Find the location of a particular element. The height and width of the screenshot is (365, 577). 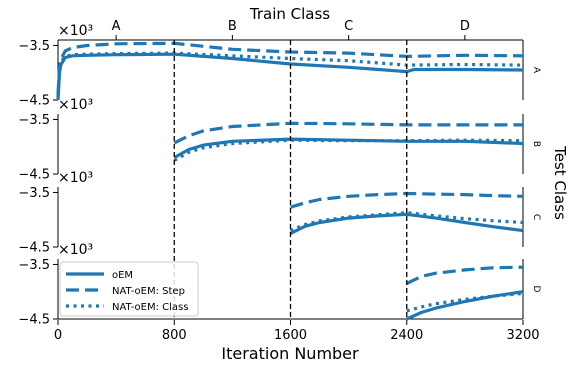

x-tick-label: 3200 is located at coordinates (522, 335).